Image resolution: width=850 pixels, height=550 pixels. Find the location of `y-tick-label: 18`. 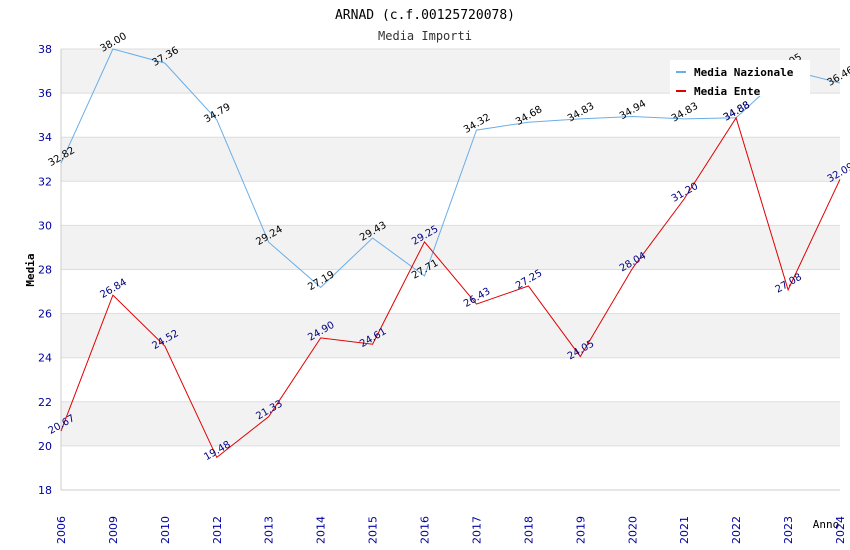

y-tick-label: 18 is located at coordinates (45, 490).